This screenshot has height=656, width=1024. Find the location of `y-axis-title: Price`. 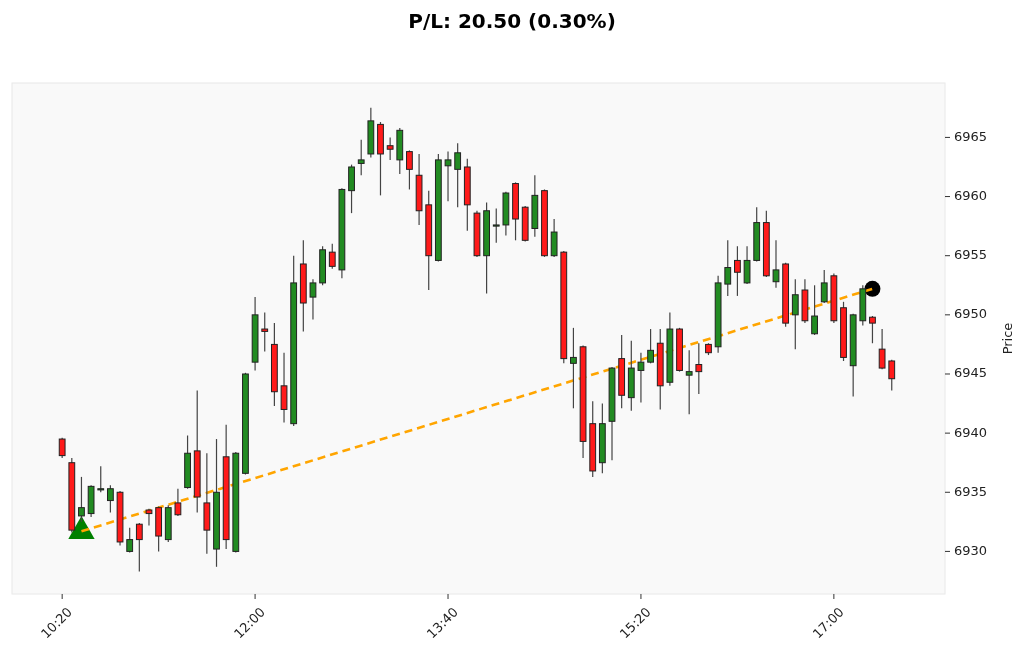

y-axis-title: Price is located at coordinates (1007, 338).